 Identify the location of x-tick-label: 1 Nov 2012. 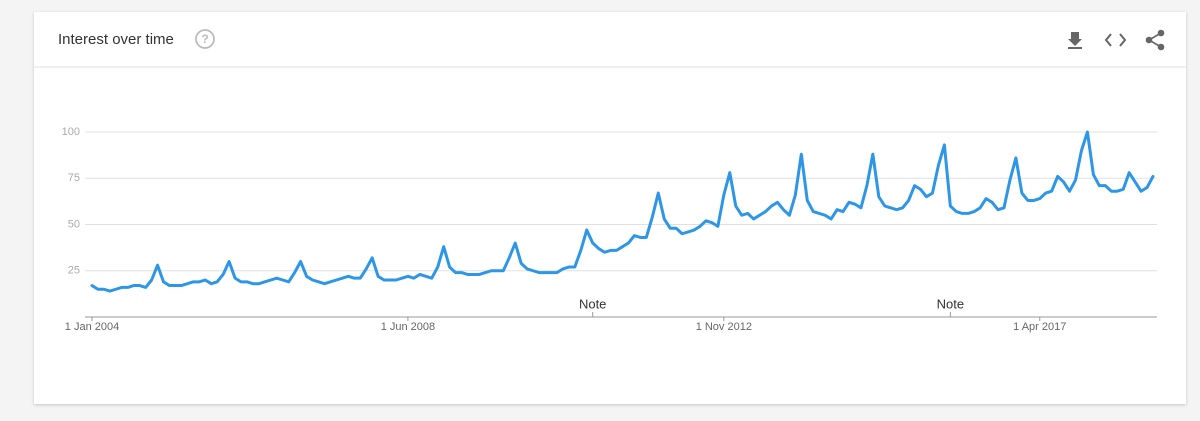
(724, 327).